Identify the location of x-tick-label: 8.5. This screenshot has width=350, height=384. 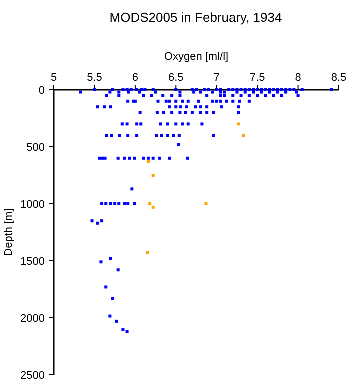
(339, 78).